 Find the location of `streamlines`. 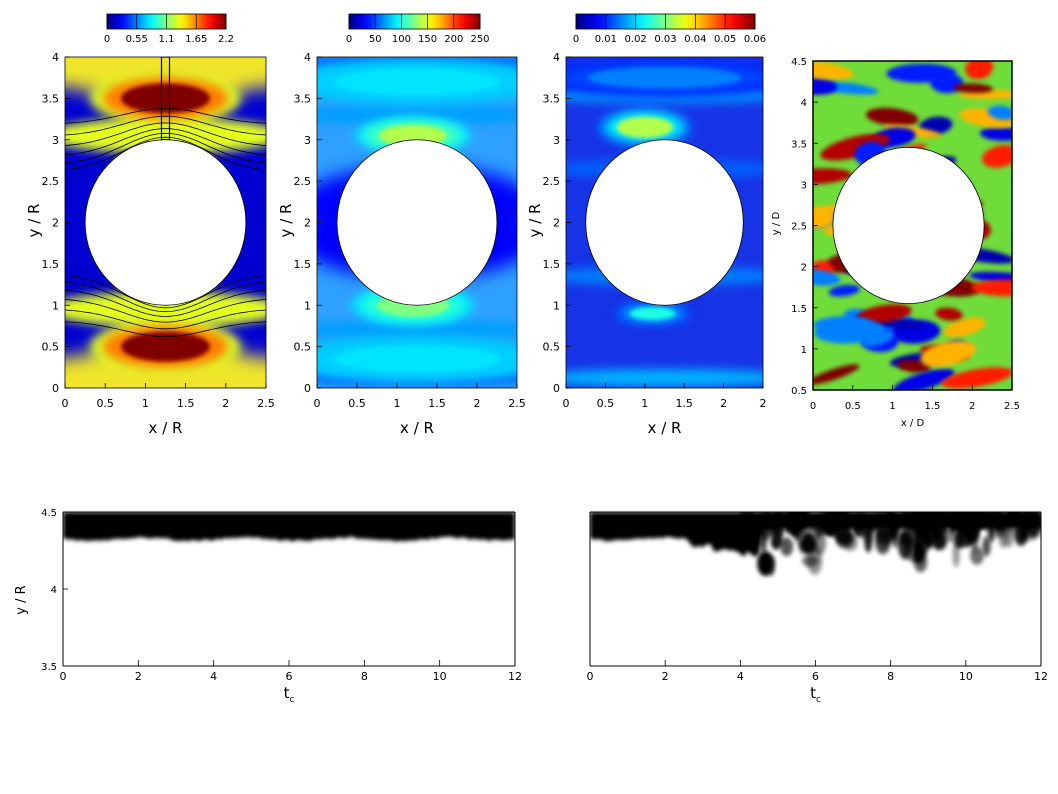

streamlines is located at coordinates (165, 222).